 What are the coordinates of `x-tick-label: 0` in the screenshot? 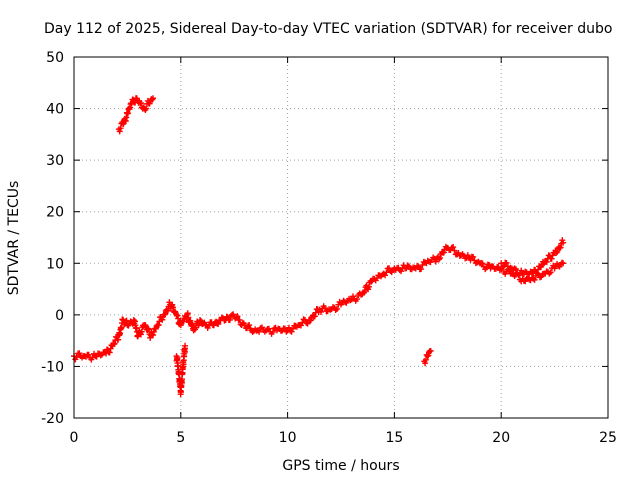 It's located at (74, 438).